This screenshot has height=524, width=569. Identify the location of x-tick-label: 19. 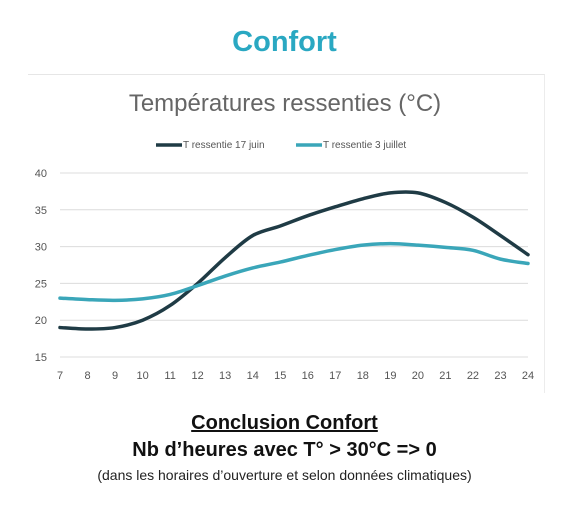
(390, 376).